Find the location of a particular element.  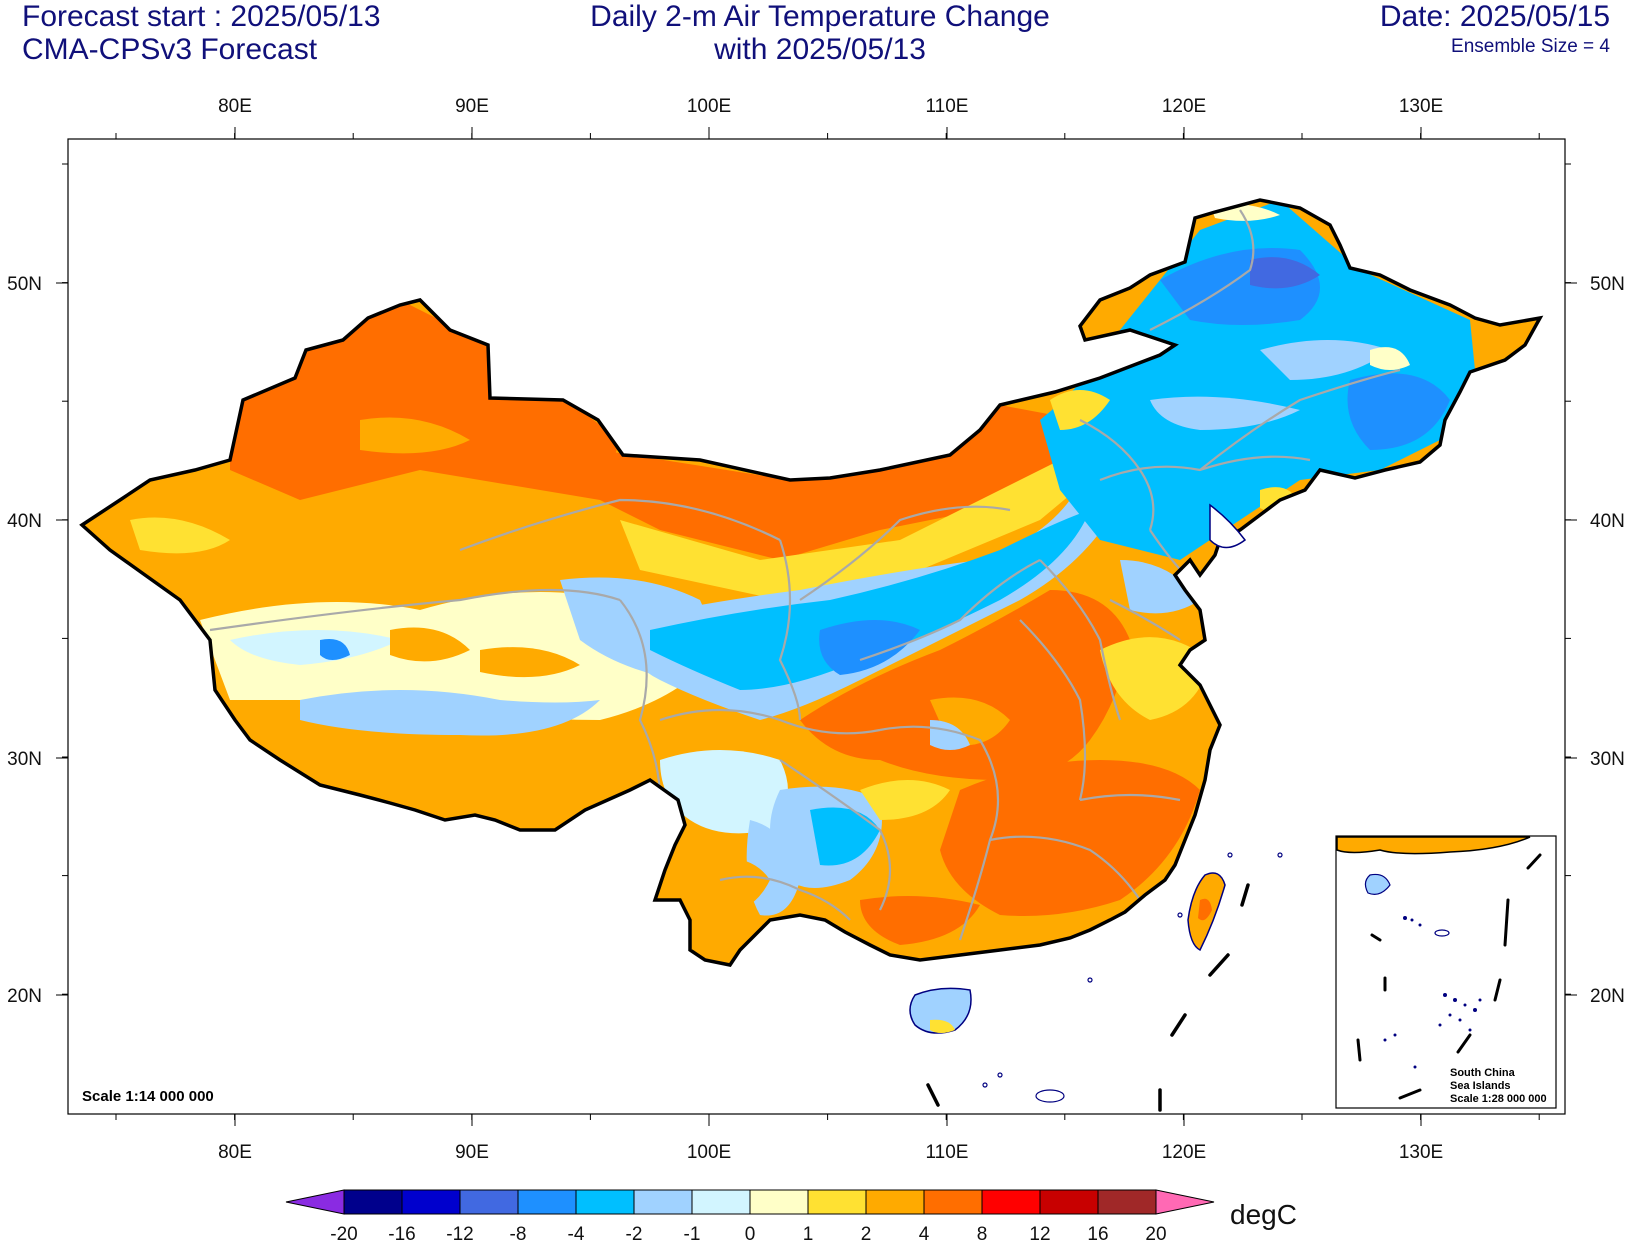

lon-label-top: 110E is located at coordinates (947, 106).